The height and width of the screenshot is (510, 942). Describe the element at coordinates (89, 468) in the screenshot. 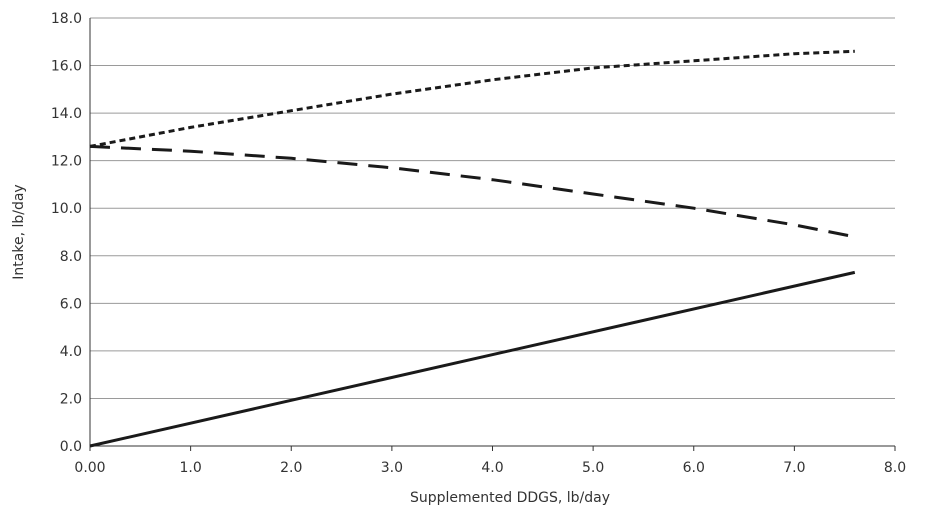

I see `x-tick-label: 0.00` at that location.